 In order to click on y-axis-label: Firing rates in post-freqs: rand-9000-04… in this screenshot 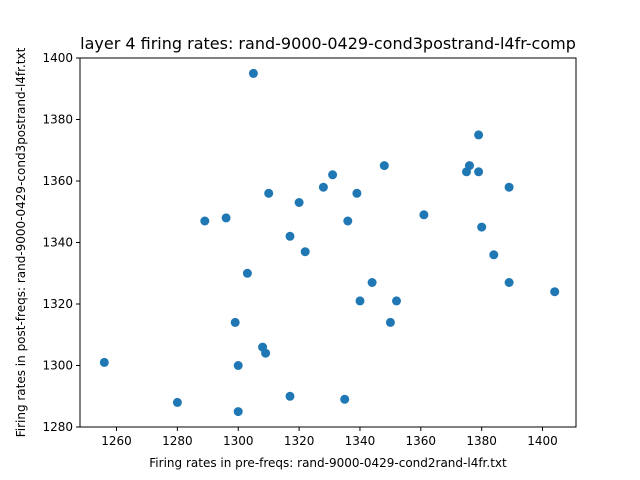, I will do `click(21, 242)`.